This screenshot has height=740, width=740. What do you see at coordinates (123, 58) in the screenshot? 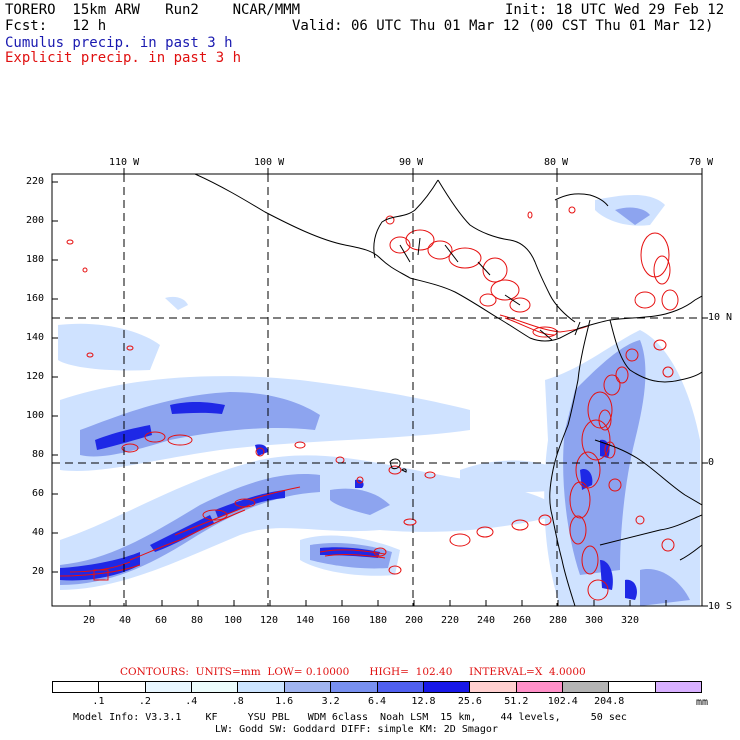
I see `legend-explicit: Explicit precip. in past 3 h` at bounding box center [123, 58].